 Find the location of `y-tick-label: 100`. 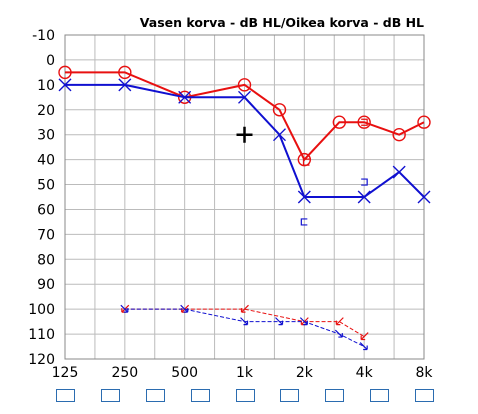

y-tick-label: 100 is located at coordinates (41, 310).